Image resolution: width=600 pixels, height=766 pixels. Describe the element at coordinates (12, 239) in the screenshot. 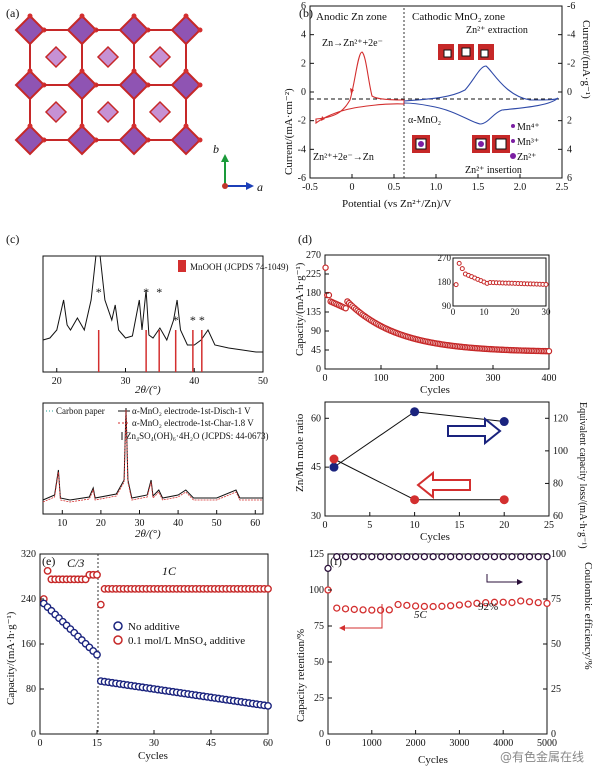

I see `panel-c-label: (c)` at that location.